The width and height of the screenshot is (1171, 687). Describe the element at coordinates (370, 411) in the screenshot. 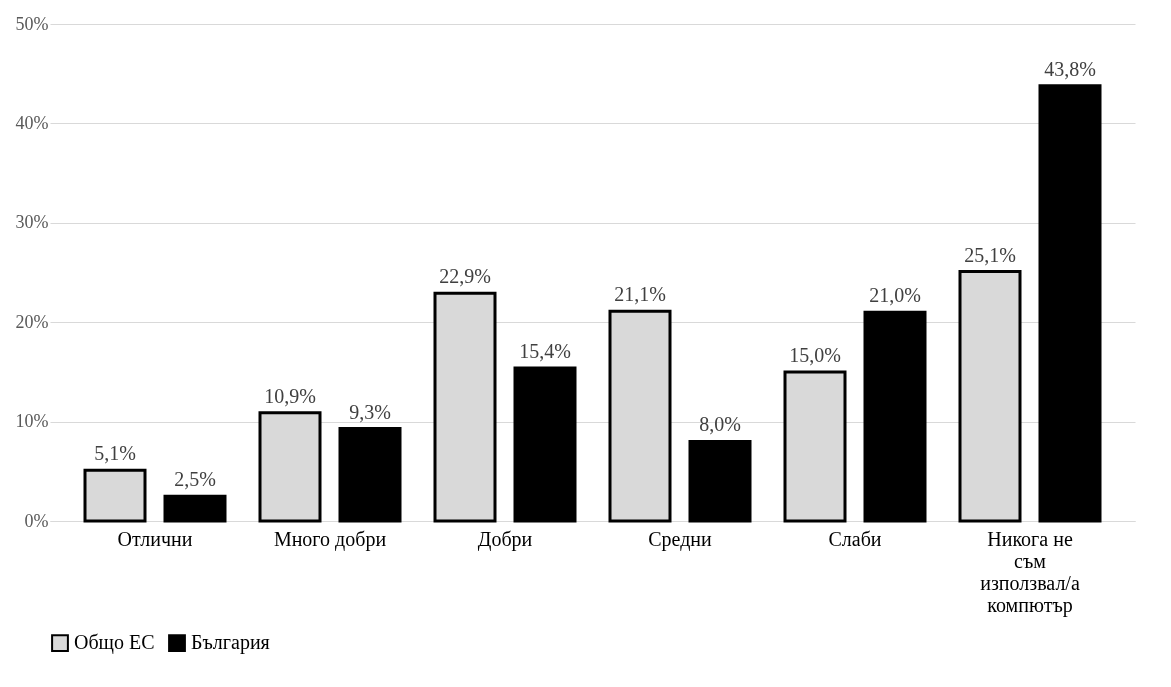

I see `data-label: 9,3%` at that location.